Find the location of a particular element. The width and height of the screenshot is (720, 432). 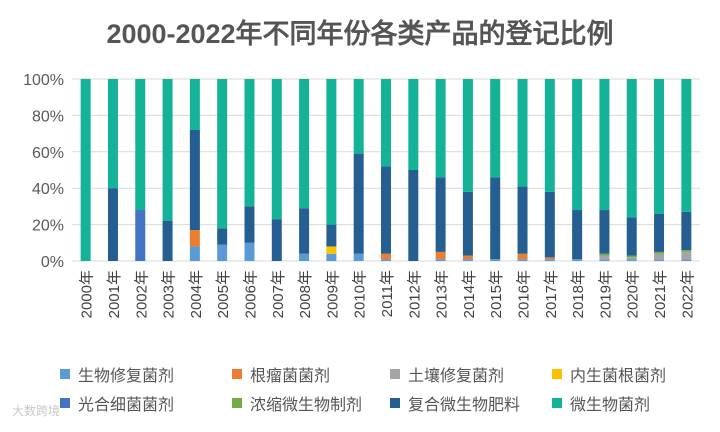

legend-label: 光合细菌菌剂 is located at coordinates (126, 405).